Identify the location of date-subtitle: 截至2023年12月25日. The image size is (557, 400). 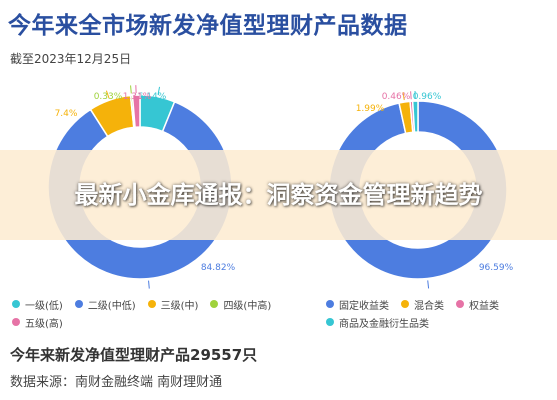
(71, 59).